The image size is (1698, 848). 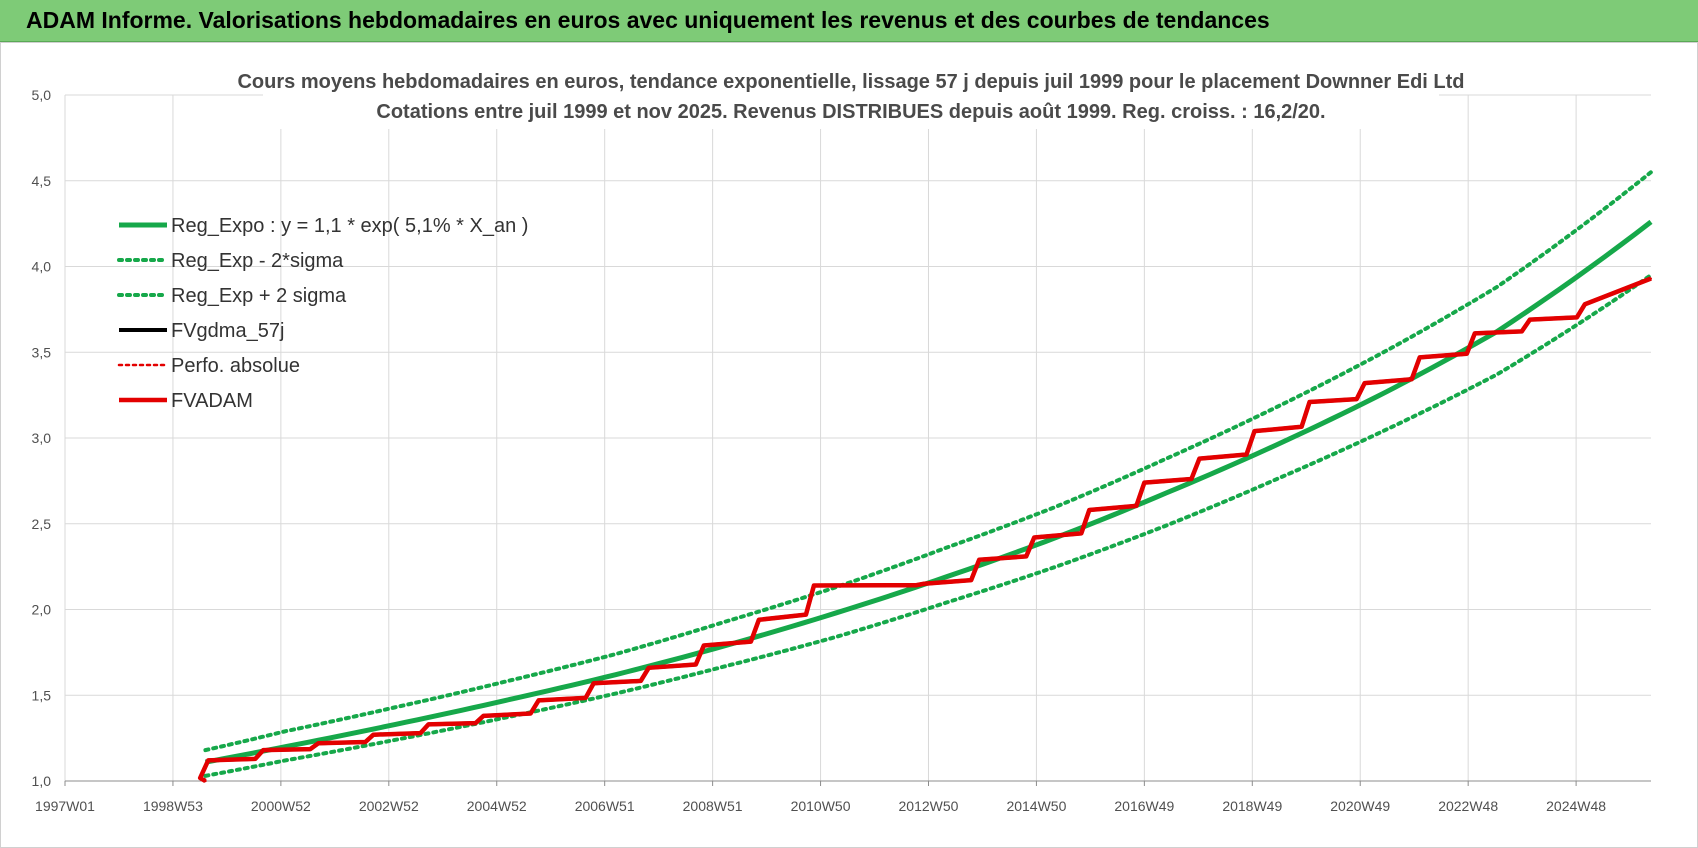 What do you see at coordinates (1576, 806) in the screenshot?
I see `x-tick-label: 2024W48` at bounding box center [1576, 806].